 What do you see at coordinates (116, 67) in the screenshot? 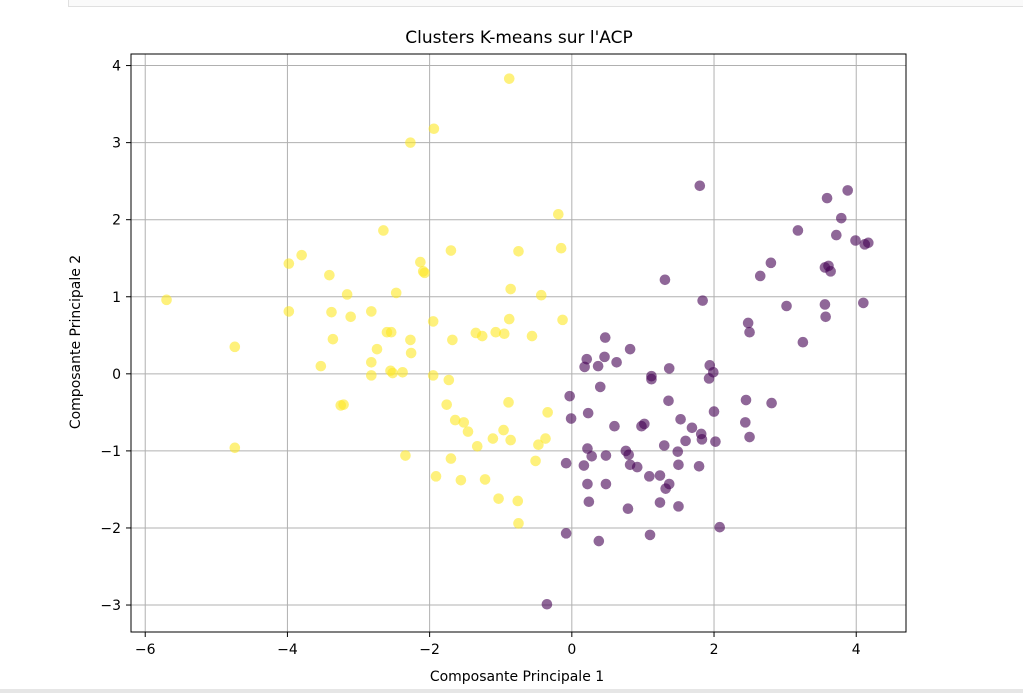
I see `y-tick-label: 4` at bounding box center [116, 67].